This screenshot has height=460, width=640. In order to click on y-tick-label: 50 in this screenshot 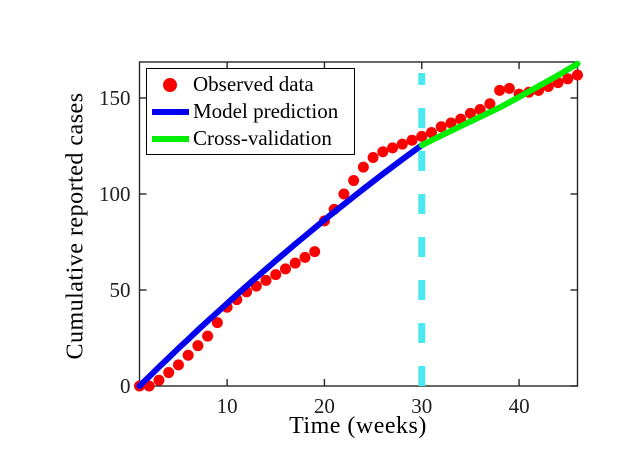, I will do `click(120, 290)`.